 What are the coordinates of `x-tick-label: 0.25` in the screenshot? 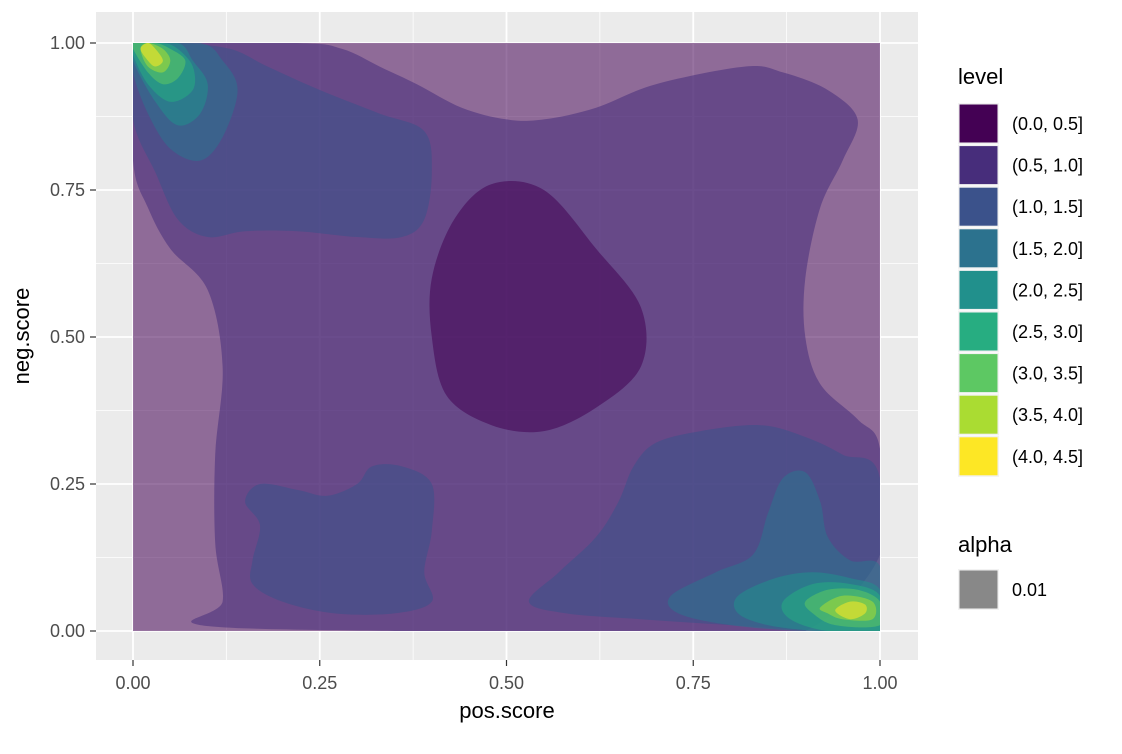 It's located at (319, 683).